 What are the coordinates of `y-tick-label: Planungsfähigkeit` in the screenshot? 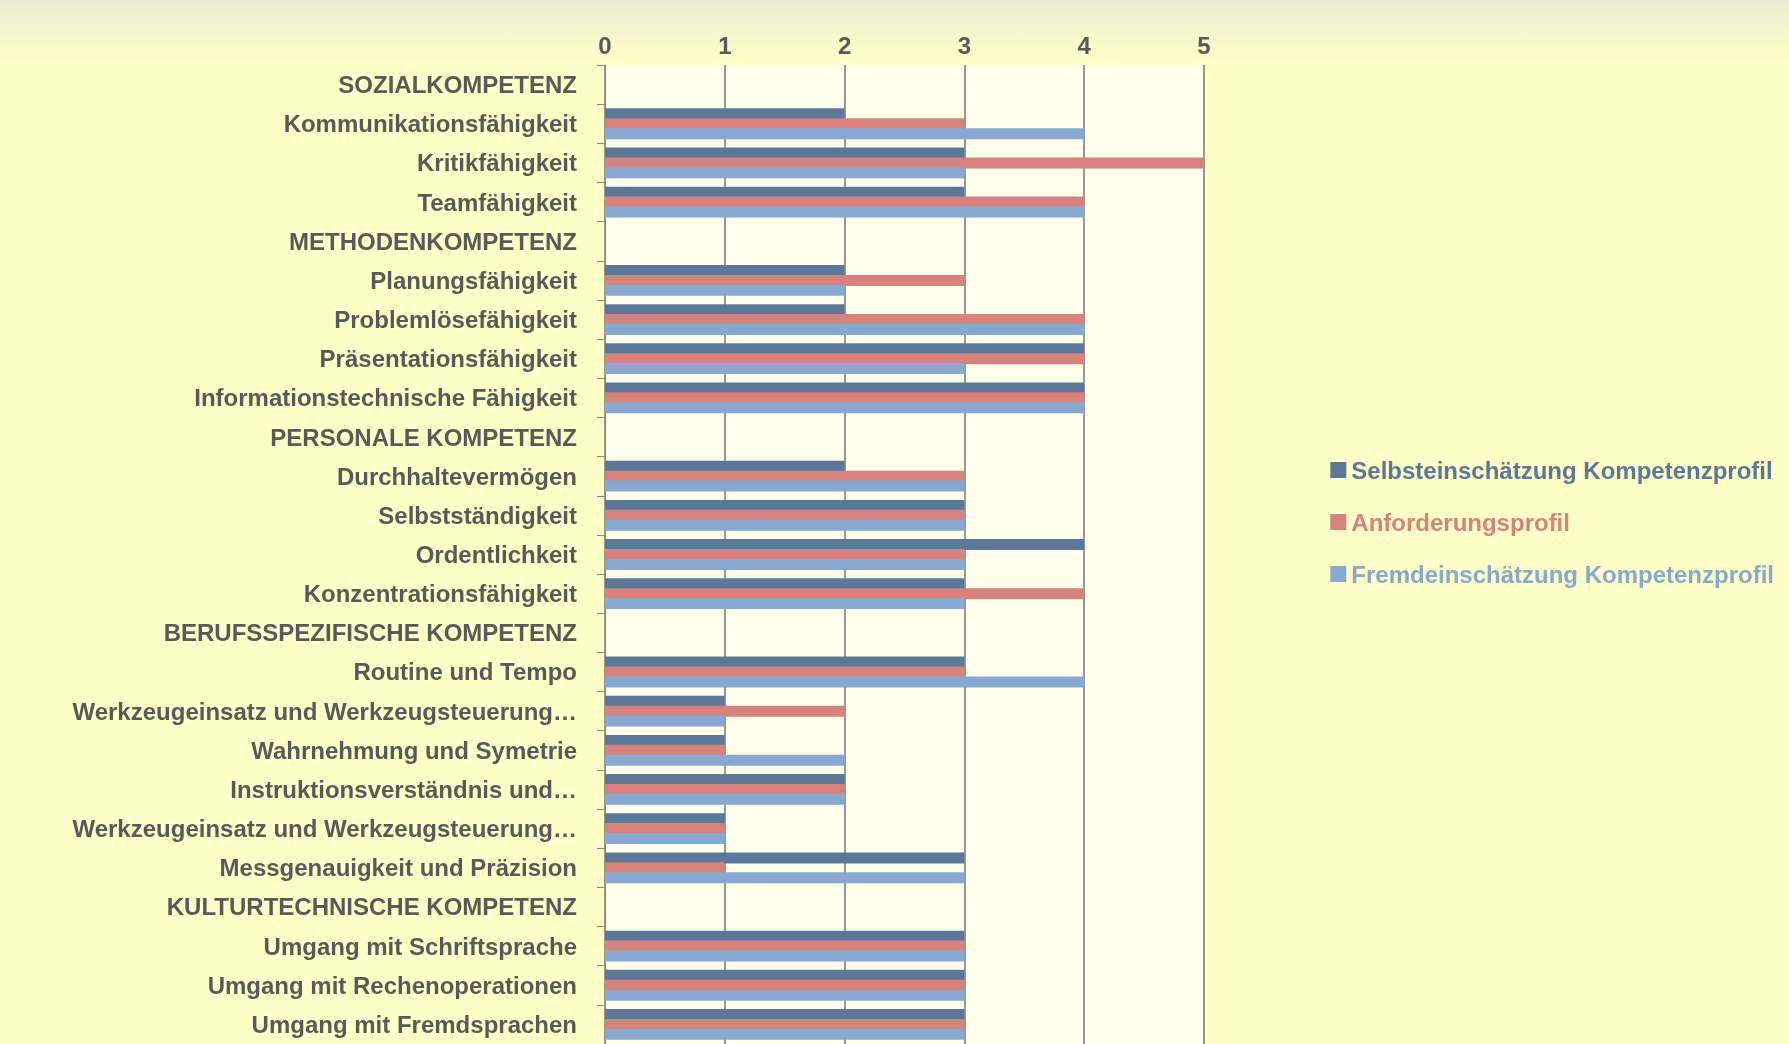 It's located at (473, 280).